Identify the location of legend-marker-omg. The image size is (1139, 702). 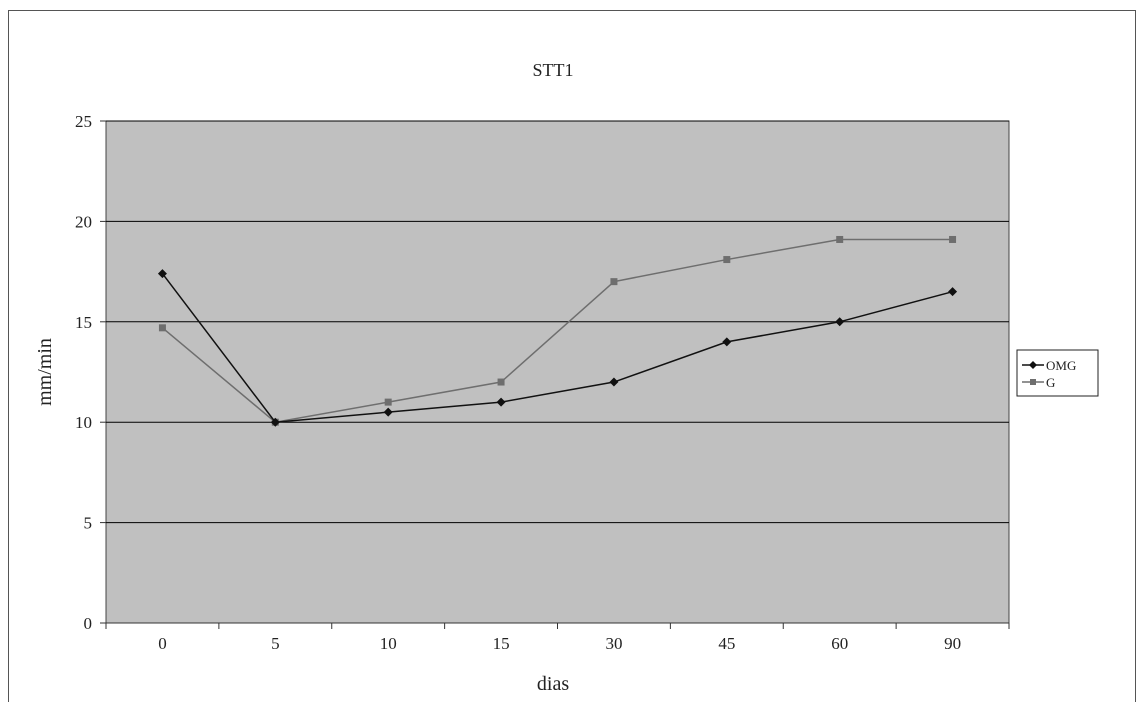
(1033, 365).